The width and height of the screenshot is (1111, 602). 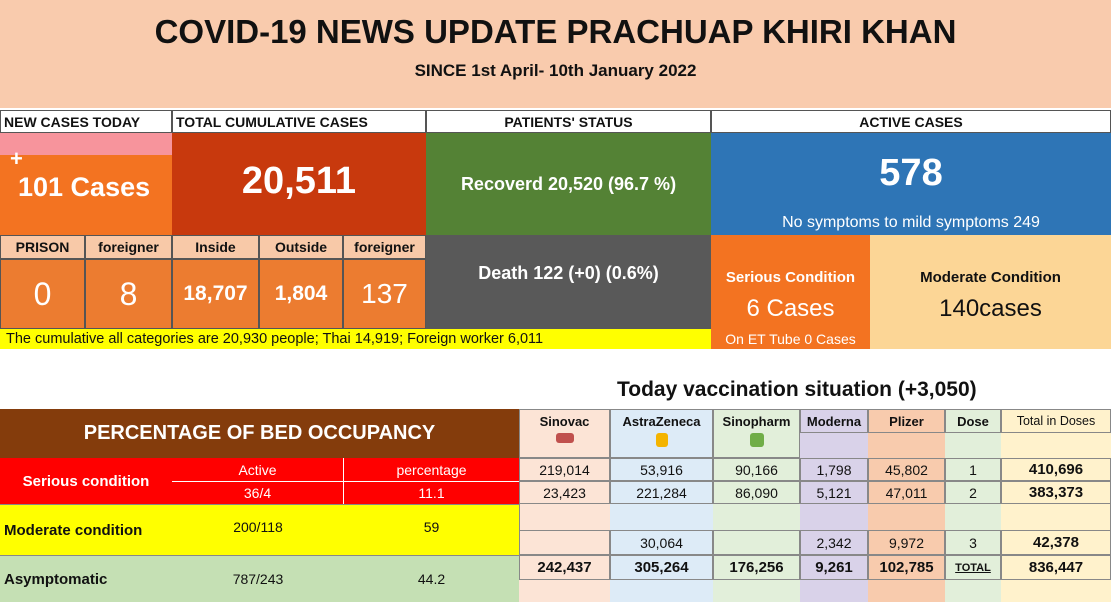 I want to click on new-cases-box, so click(x=86, y=195).